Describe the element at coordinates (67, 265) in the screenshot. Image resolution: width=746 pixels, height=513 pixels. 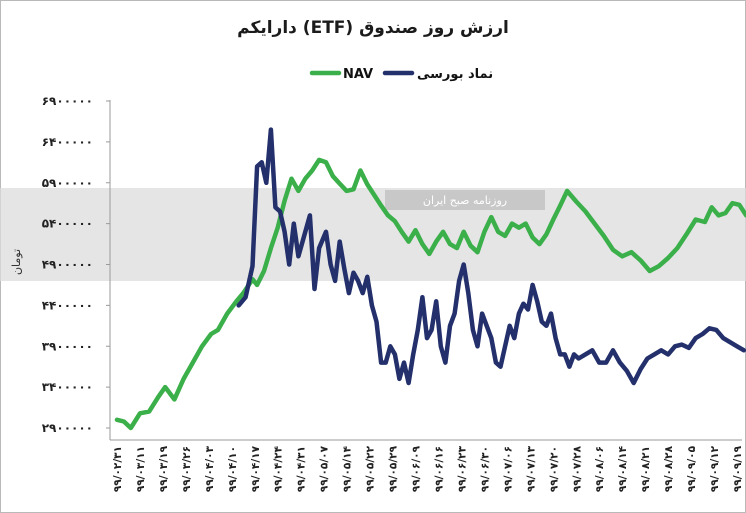
I see `y-tick-label: ۴۹۰۰۰۰۰` at that location.